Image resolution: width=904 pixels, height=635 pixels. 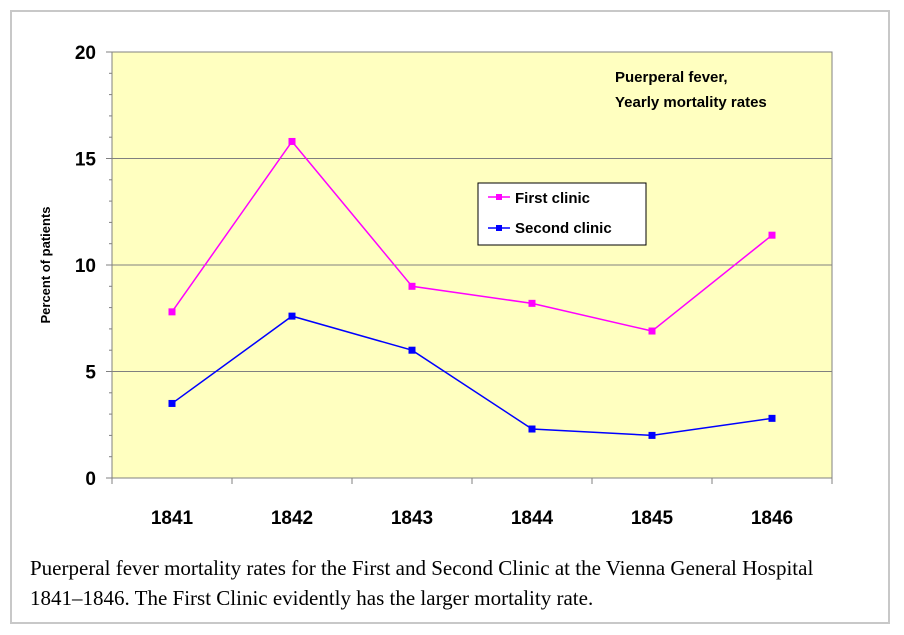 What do you see at coordinates (671, 77) in the screenshot?
I see `chart-title-line1: Puerperal fever,` at bounding box center [671, 77].